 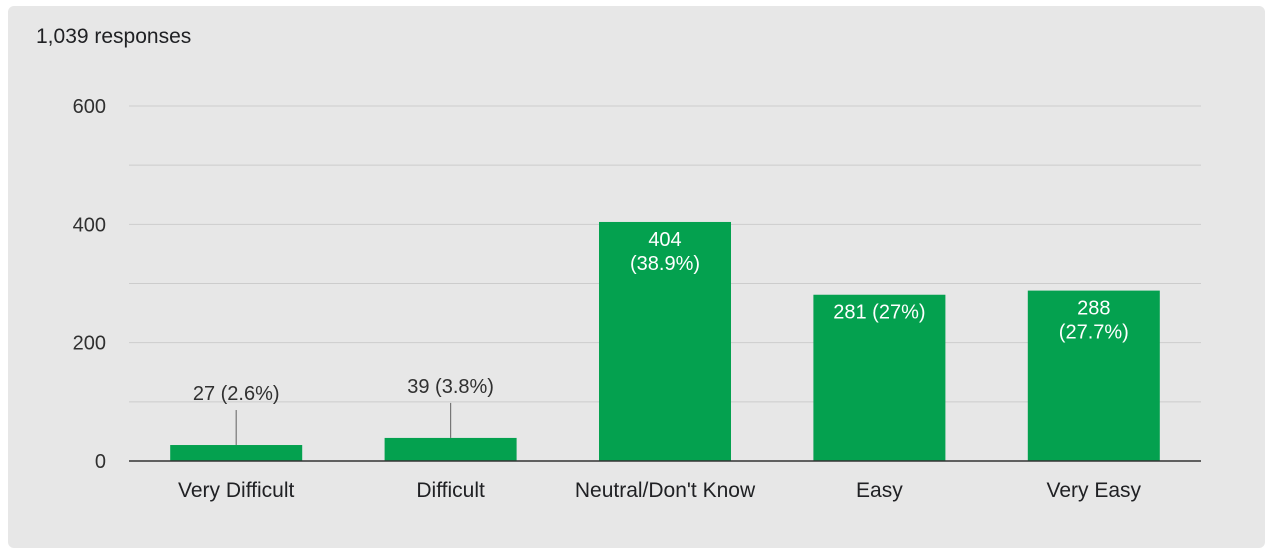 I want to click on y-tick-label: 400, so click(x=89, y=225).